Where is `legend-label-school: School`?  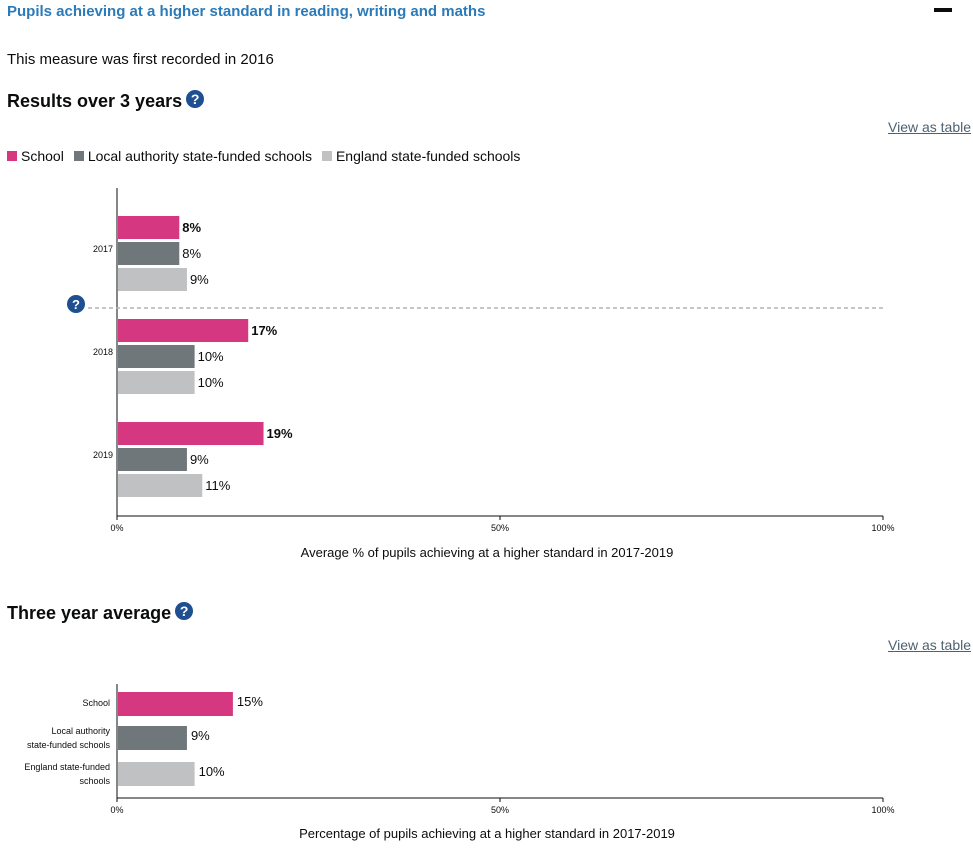 legend-label-school: School is located at coordinates (42, 156).